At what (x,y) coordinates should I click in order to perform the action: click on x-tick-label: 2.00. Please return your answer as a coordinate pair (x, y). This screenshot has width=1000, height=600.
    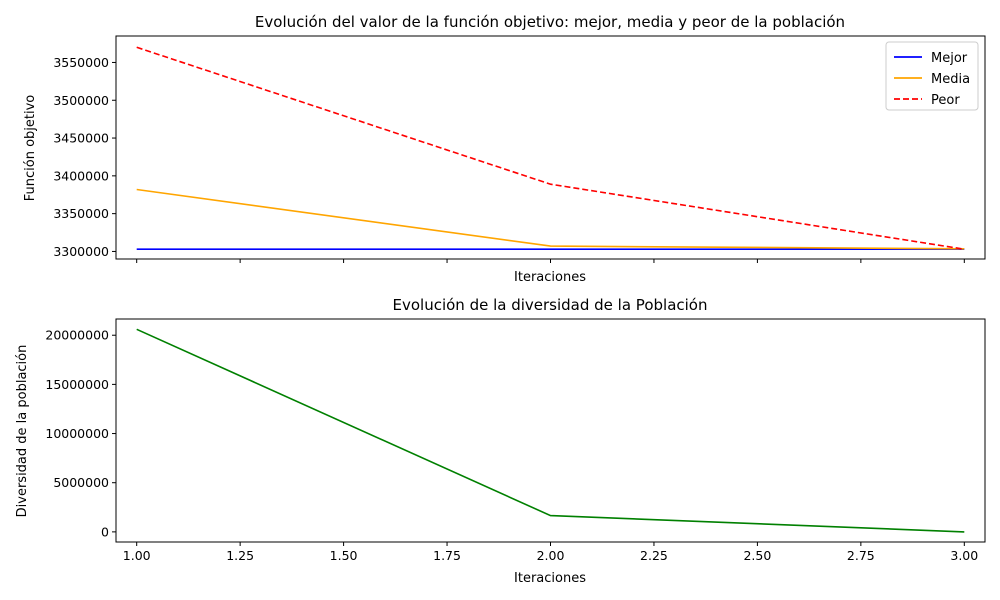
    Looking at the image, I should click on (551, 555).